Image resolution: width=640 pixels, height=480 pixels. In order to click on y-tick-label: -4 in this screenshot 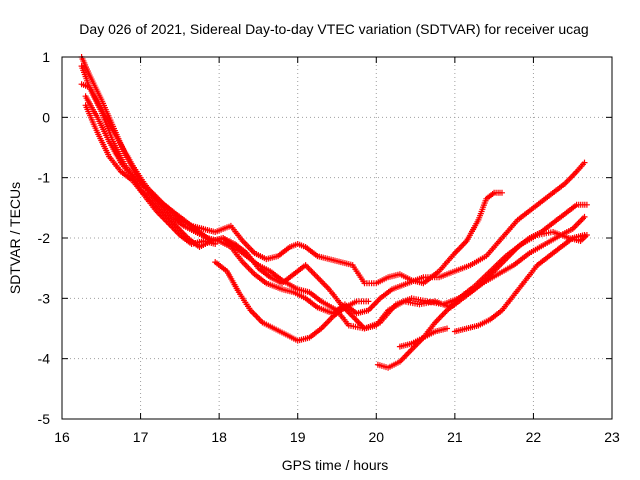, I will do `click(44, 359)`.